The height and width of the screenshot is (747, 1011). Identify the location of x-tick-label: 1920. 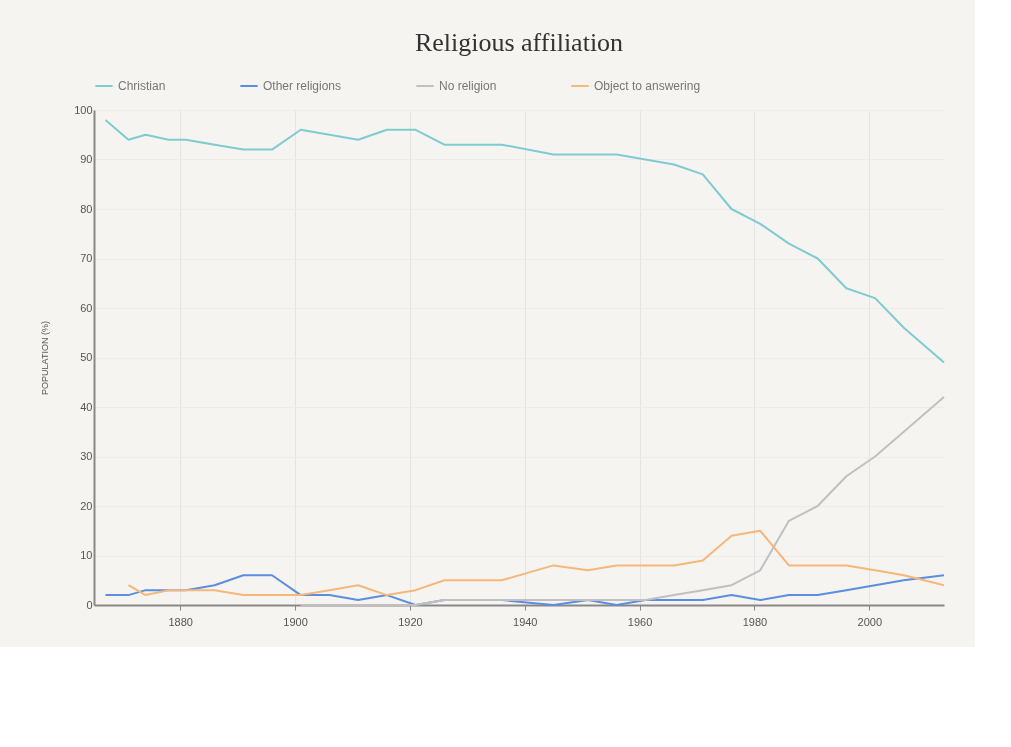
(410, 621).